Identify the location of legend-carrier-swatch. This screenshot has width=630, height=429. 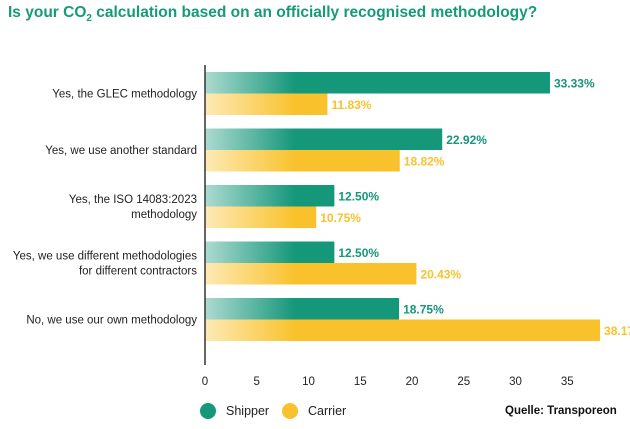
(290, 411).